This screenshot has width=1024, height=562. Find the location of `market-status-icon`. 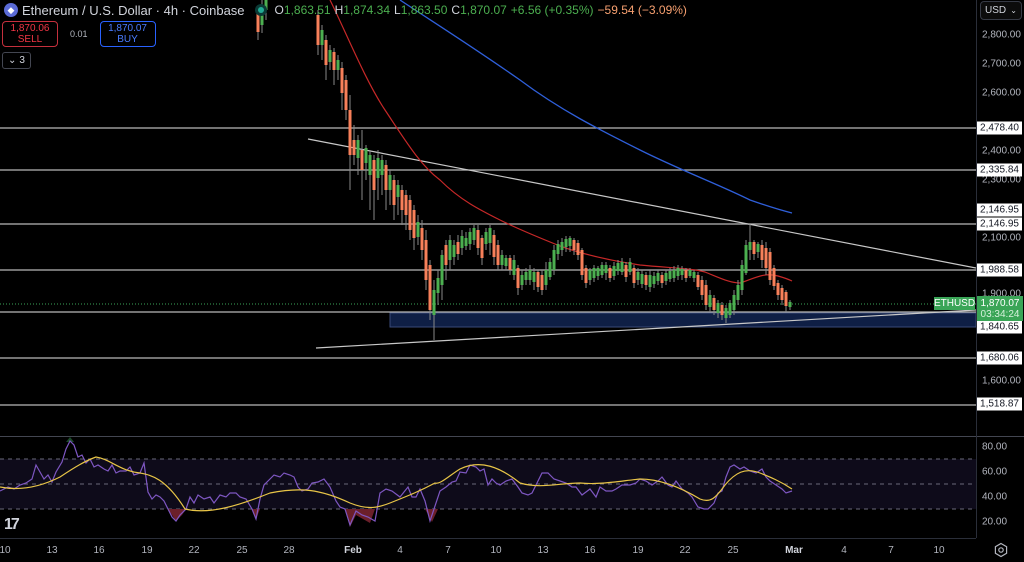

market-status-icon is located at coordinates (260, 10).